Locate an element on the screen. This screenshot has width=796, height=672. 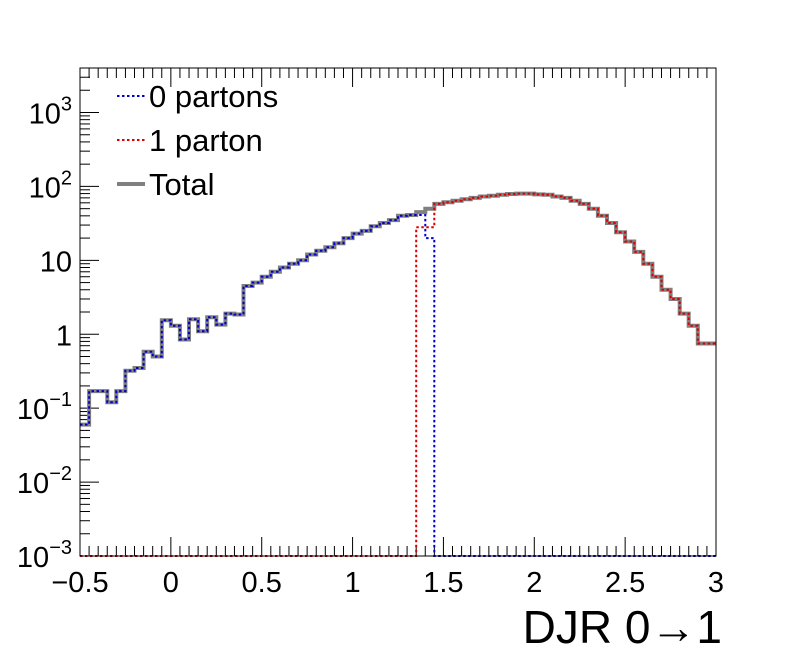
y-tick-label: 10⁻³ is located at coordinates (44, 555).